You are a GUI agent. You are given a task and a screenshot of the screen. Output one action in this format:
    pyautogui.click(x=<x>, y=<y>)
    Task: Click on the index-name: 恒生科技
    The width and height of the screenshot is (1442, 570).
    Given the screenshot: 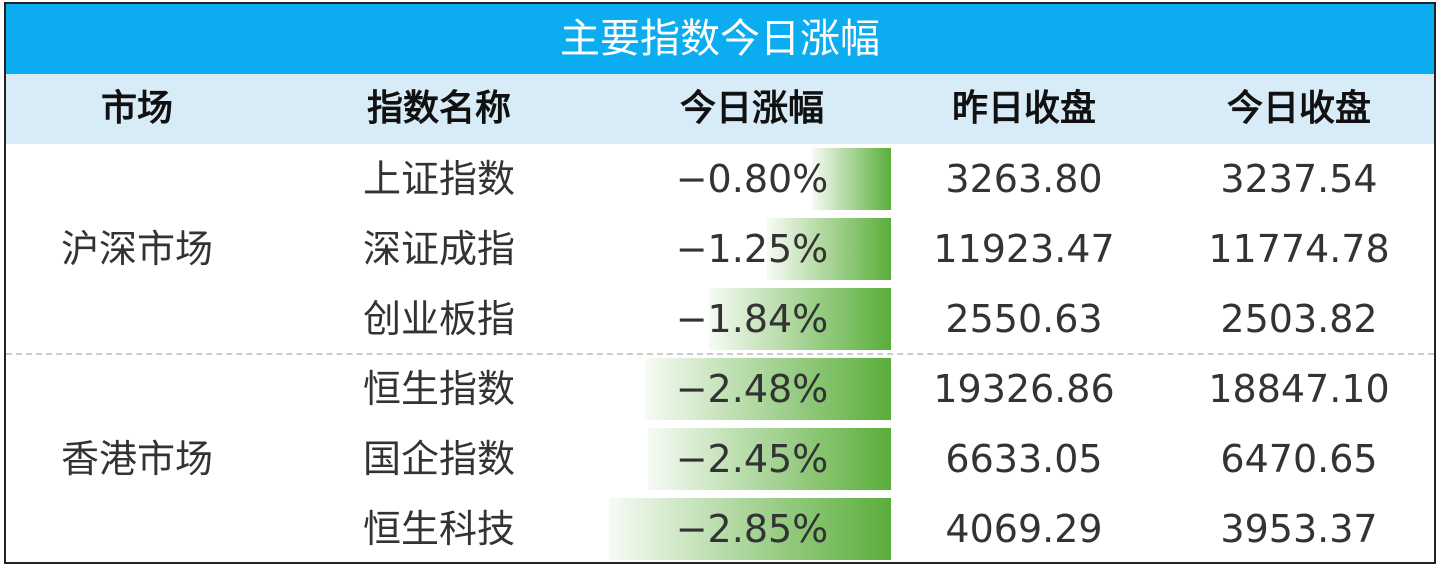 What is the action you would take?
    pyautogui.click(x=439, y=529)
    